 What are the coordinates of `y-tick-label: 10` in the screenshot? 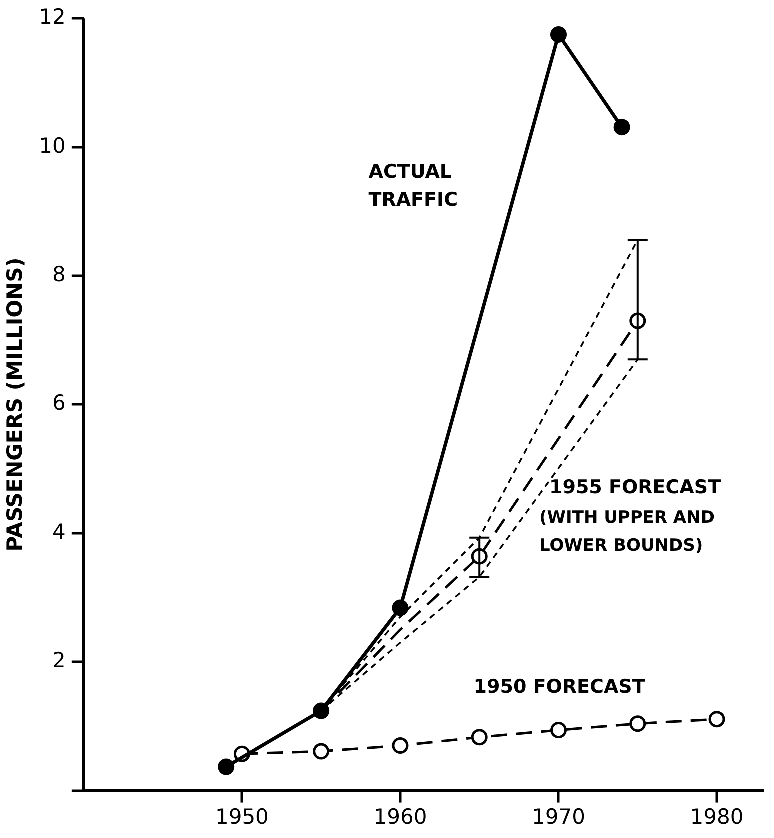 It's located at (52, 146).